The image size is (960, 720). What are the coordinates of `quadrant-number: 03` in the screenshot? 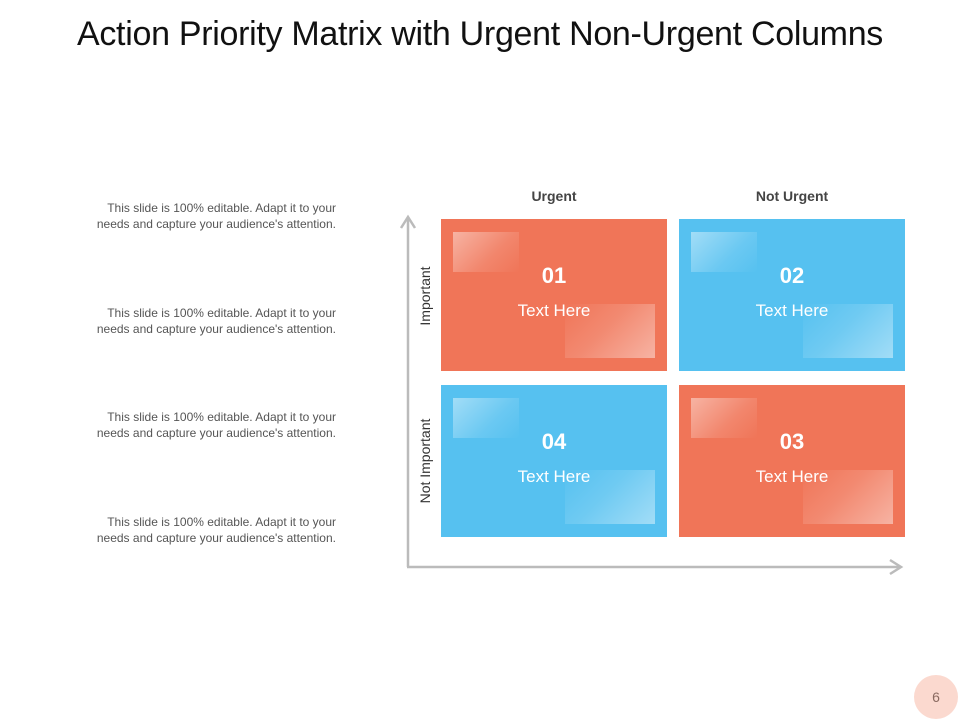 It's located at (792, 441).